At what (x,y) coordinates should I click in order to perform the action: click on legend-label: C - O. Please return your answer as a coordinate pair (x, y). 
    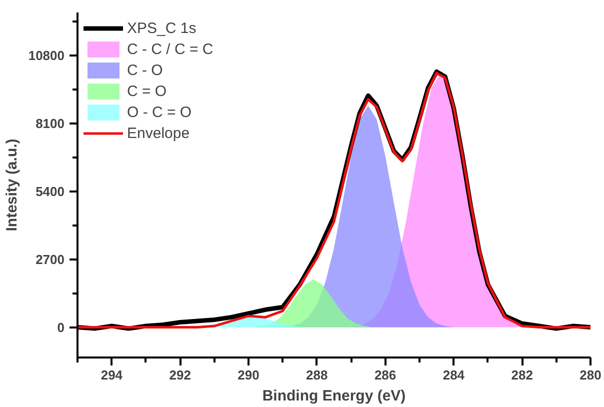
    Looking at the image, I should click on (145, 70).